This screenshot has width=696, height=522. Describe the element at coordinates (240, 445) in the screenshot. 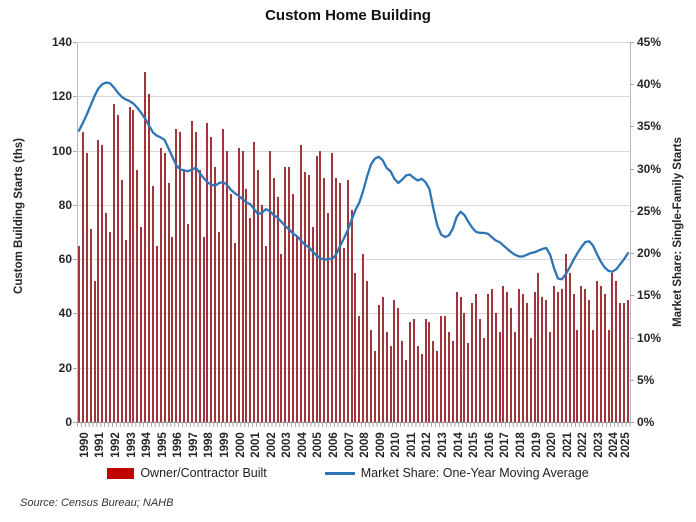

I see `x-axis-year-label: 2000` at that location.